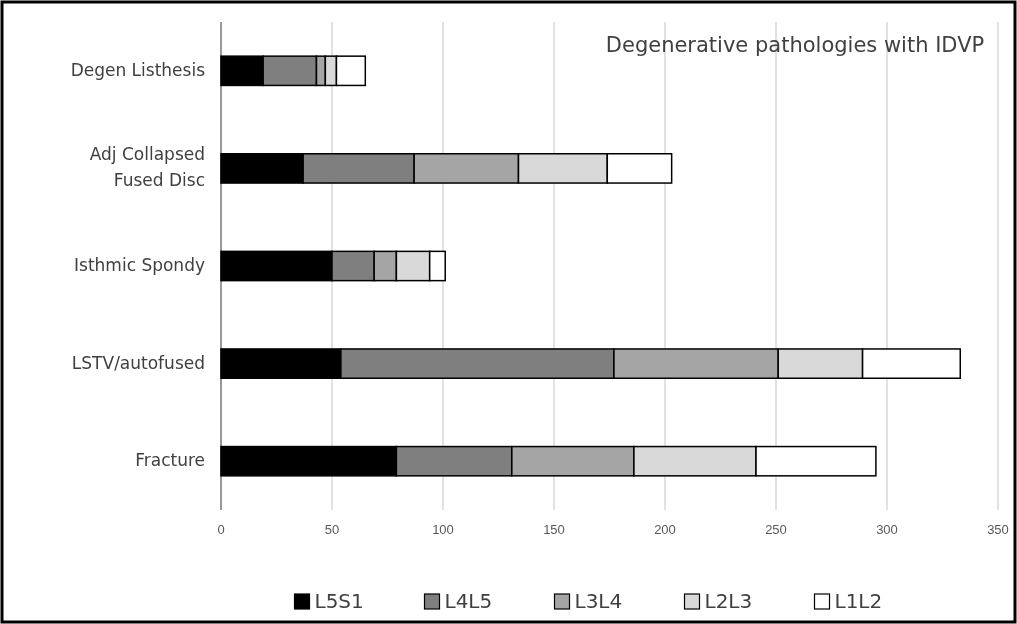 The width and height of the screenshot is (1017, 624). Describe the element at coordinates (776, 529) in the screenshot. I see `x-tick-label: 250` at that location.